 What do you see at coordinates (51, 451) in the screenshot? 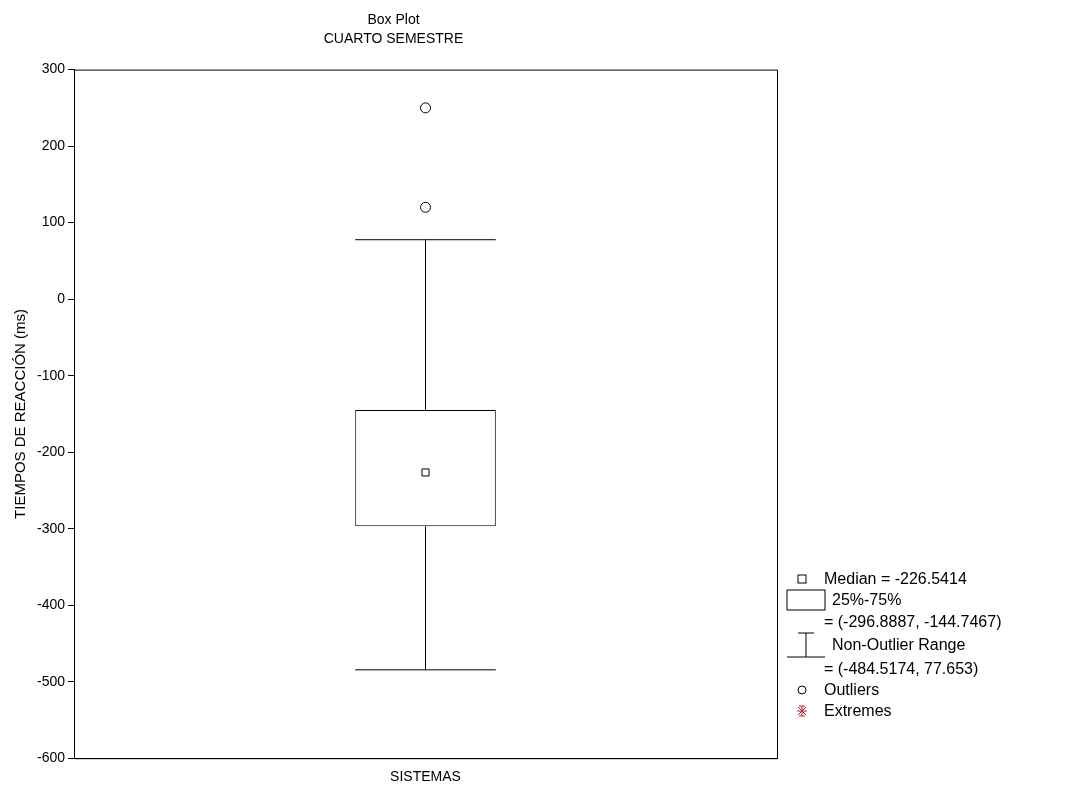
I see `y-tick-label: -200` at bounding box center [51, 451].